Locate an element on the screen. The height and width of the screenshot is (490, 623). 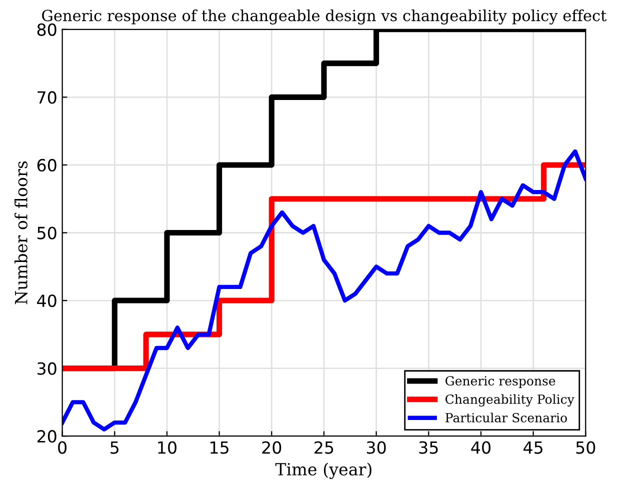
x-tick-label: 30 is located at coordinates (376, 447).